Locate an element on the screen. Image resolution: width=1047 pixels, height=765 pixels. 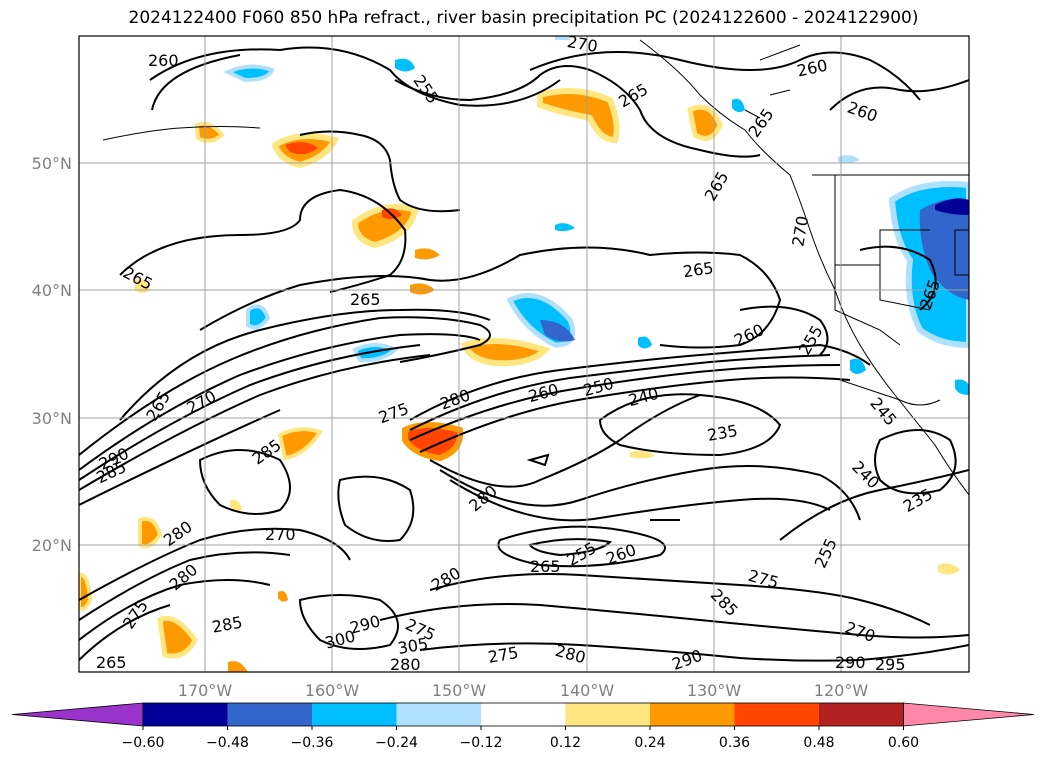
contour-label: 260 is located at coordinates (163, 60).